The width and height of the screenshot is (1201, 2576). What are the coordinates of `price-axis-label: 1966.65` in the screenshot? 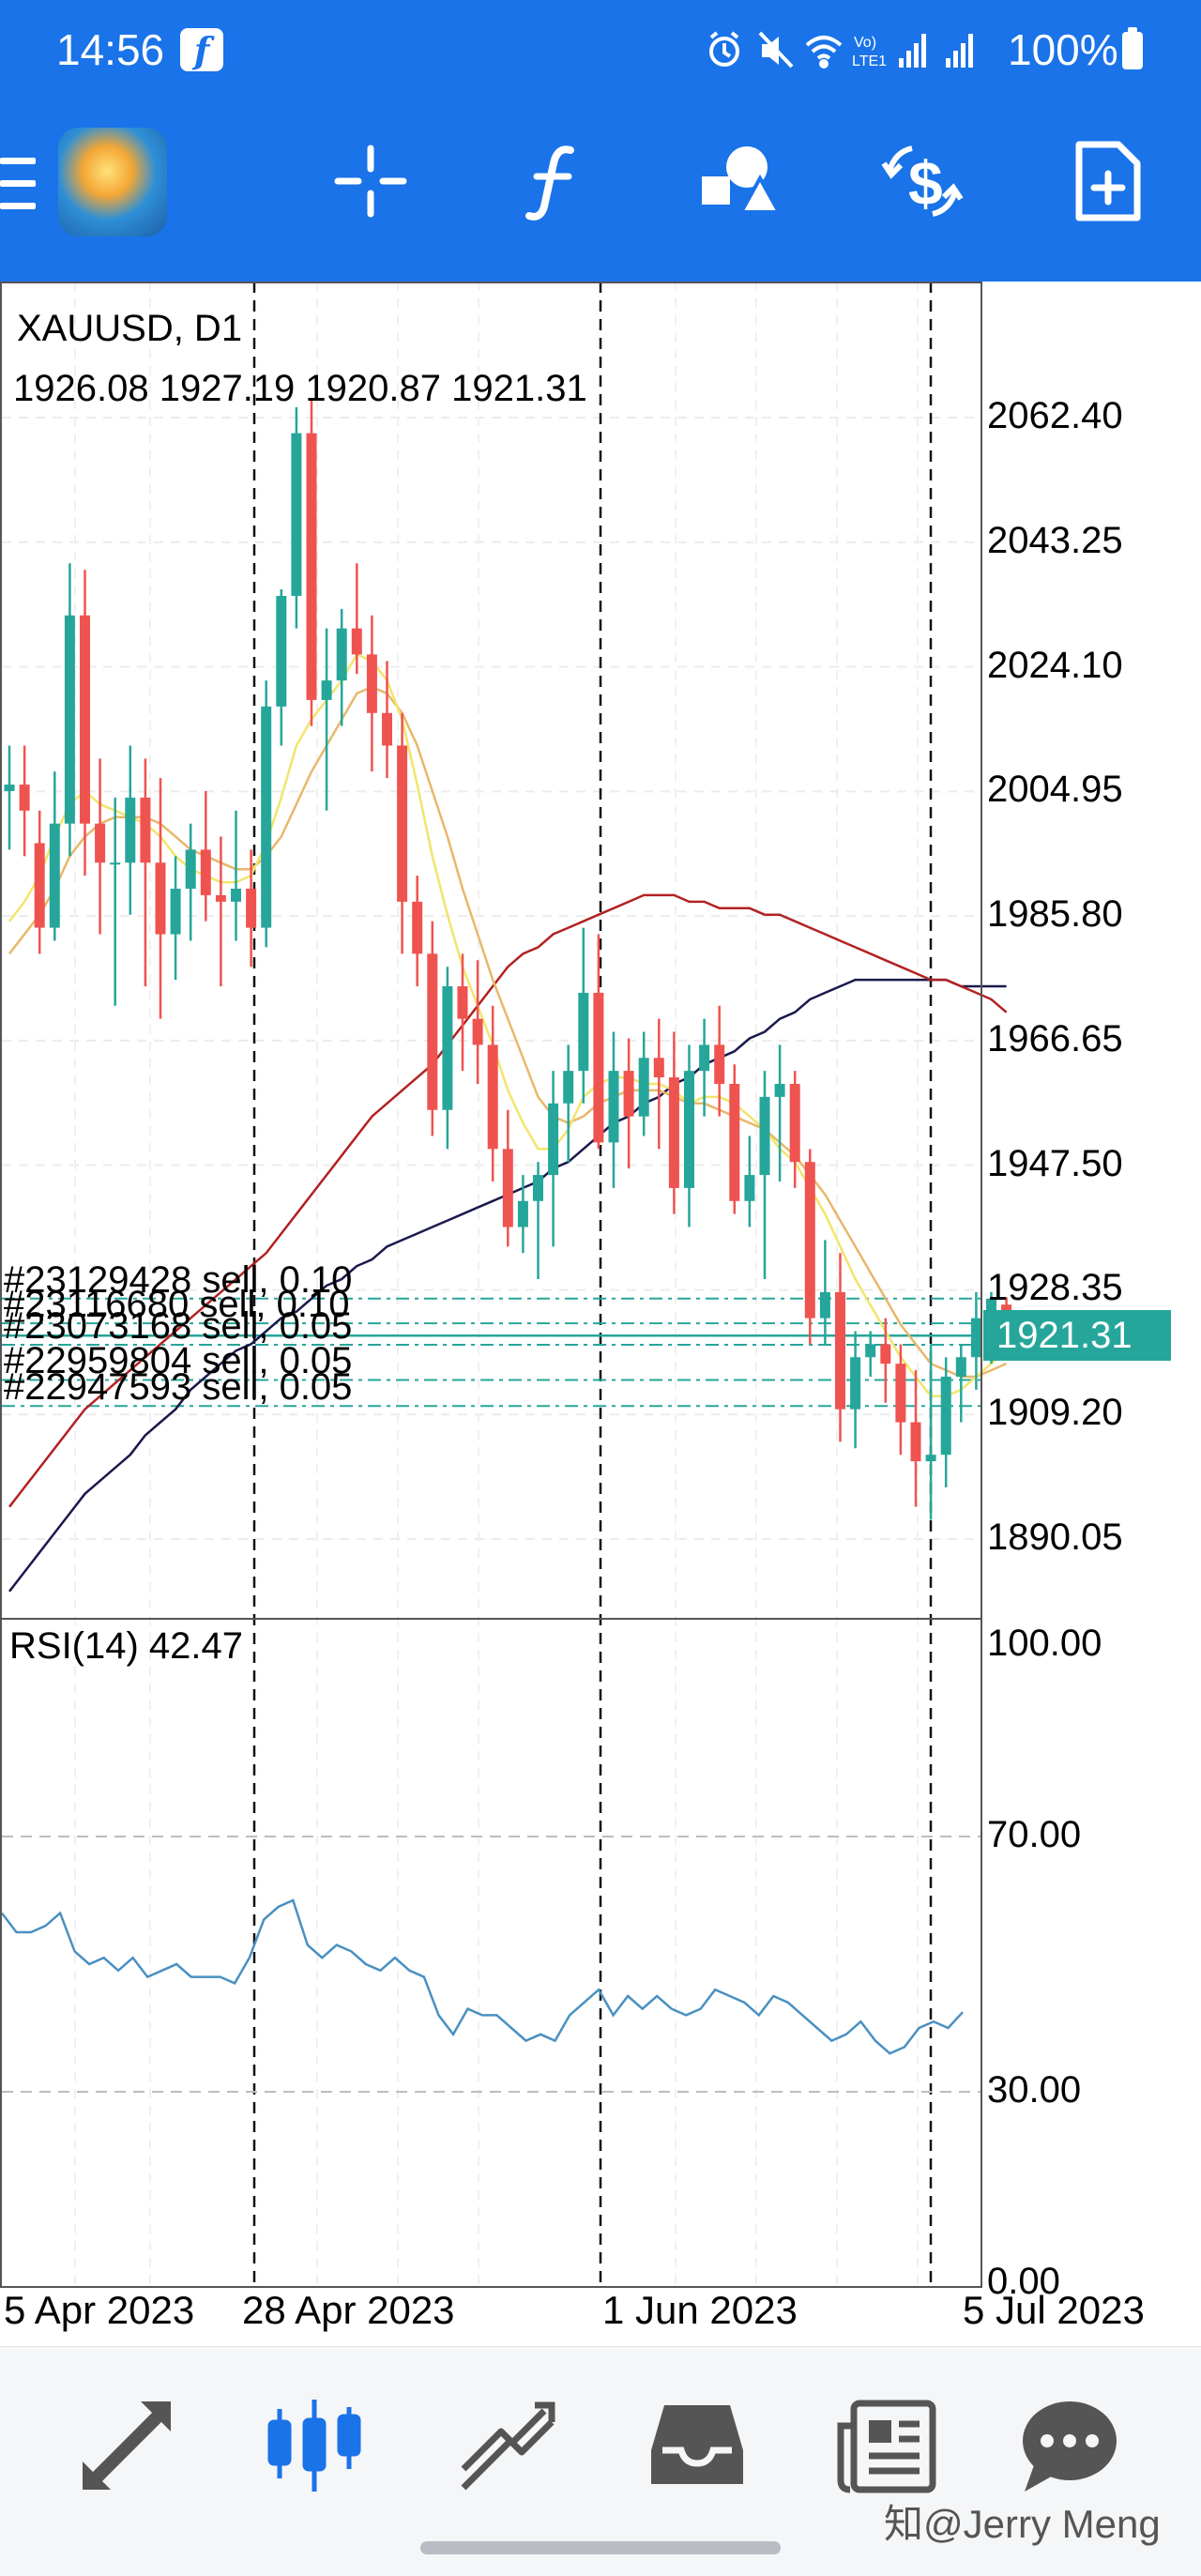 It's located at (1055, 1038).